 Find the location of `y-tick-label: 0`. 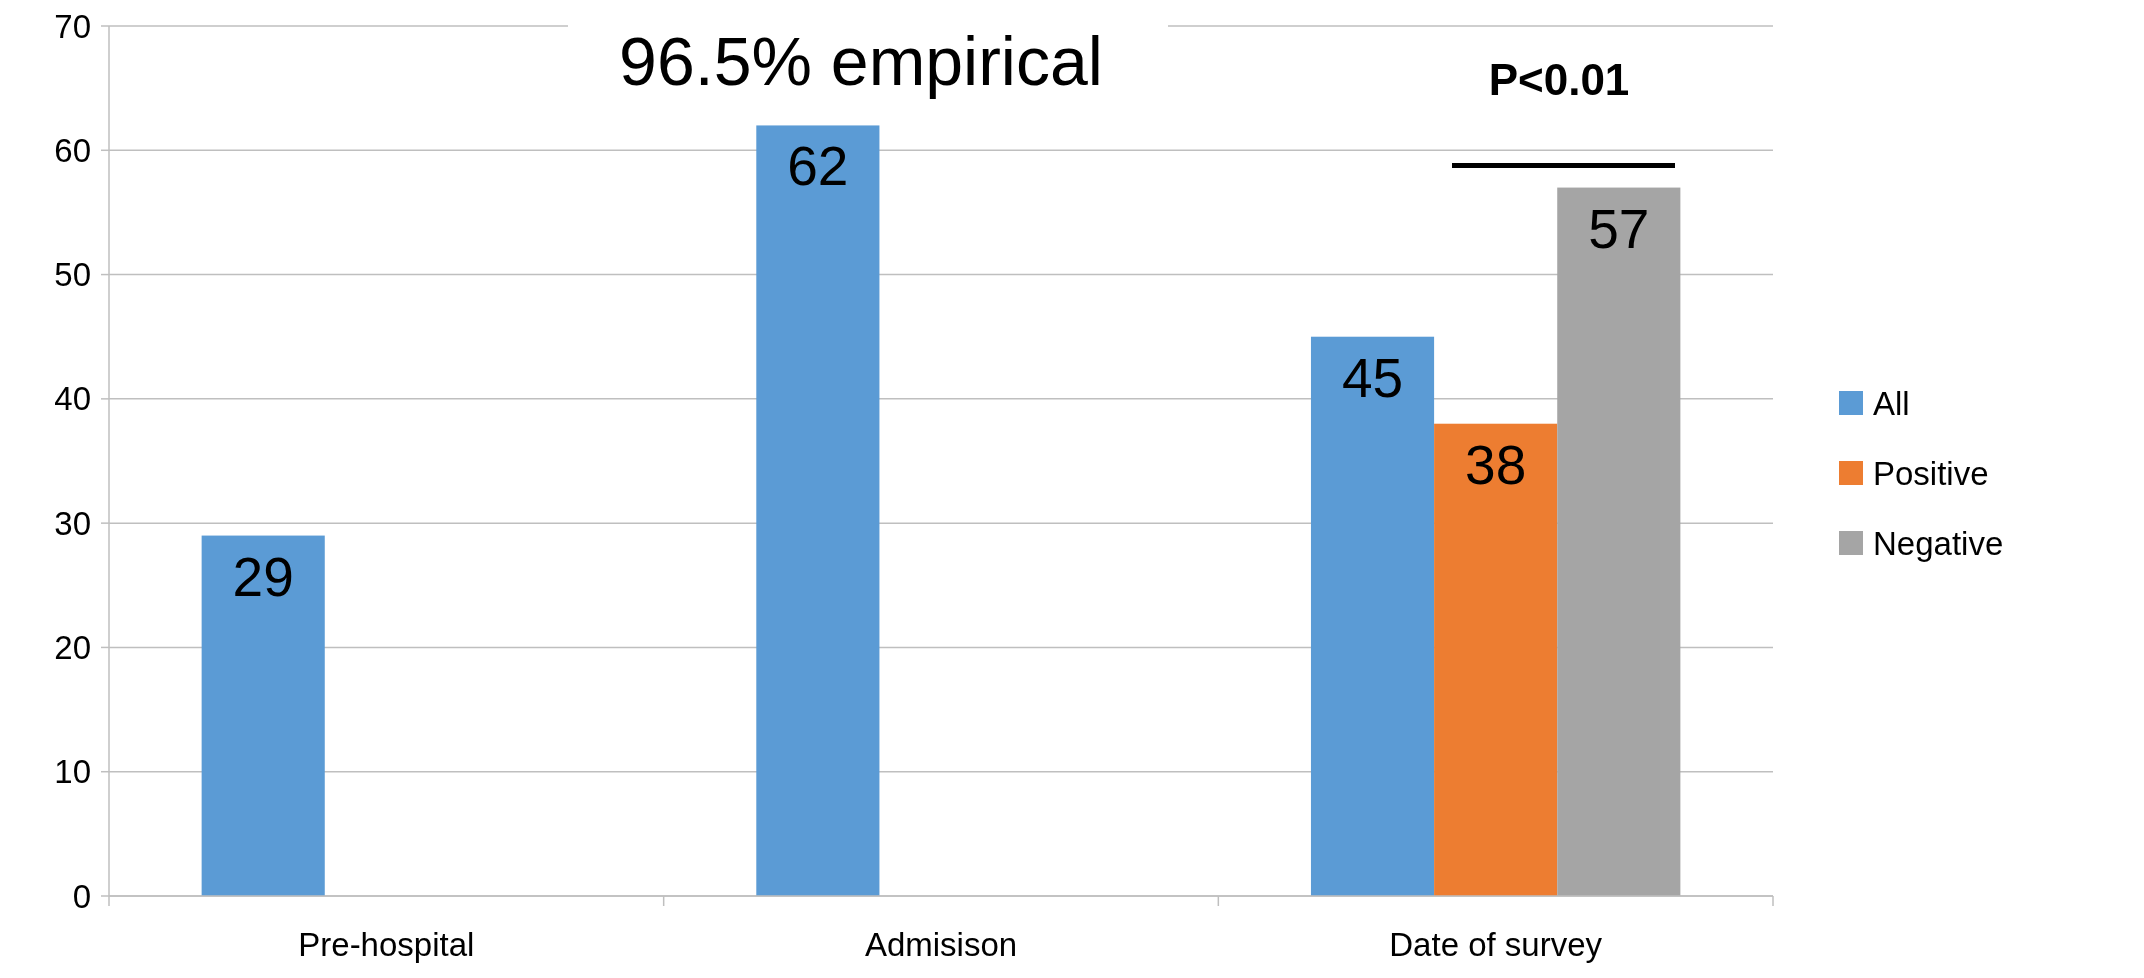

y-tick-label: 0 is located at coordinates (81, 896).